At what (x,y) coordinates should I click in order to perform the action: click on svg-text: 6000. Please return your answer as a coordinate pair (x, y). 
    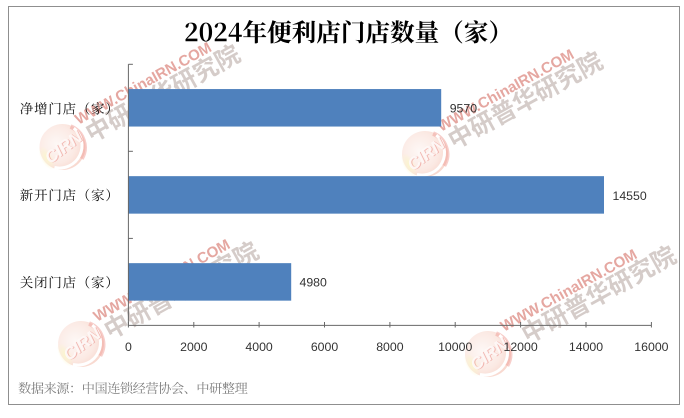
    Looking at the image, I should click on (325, 347).